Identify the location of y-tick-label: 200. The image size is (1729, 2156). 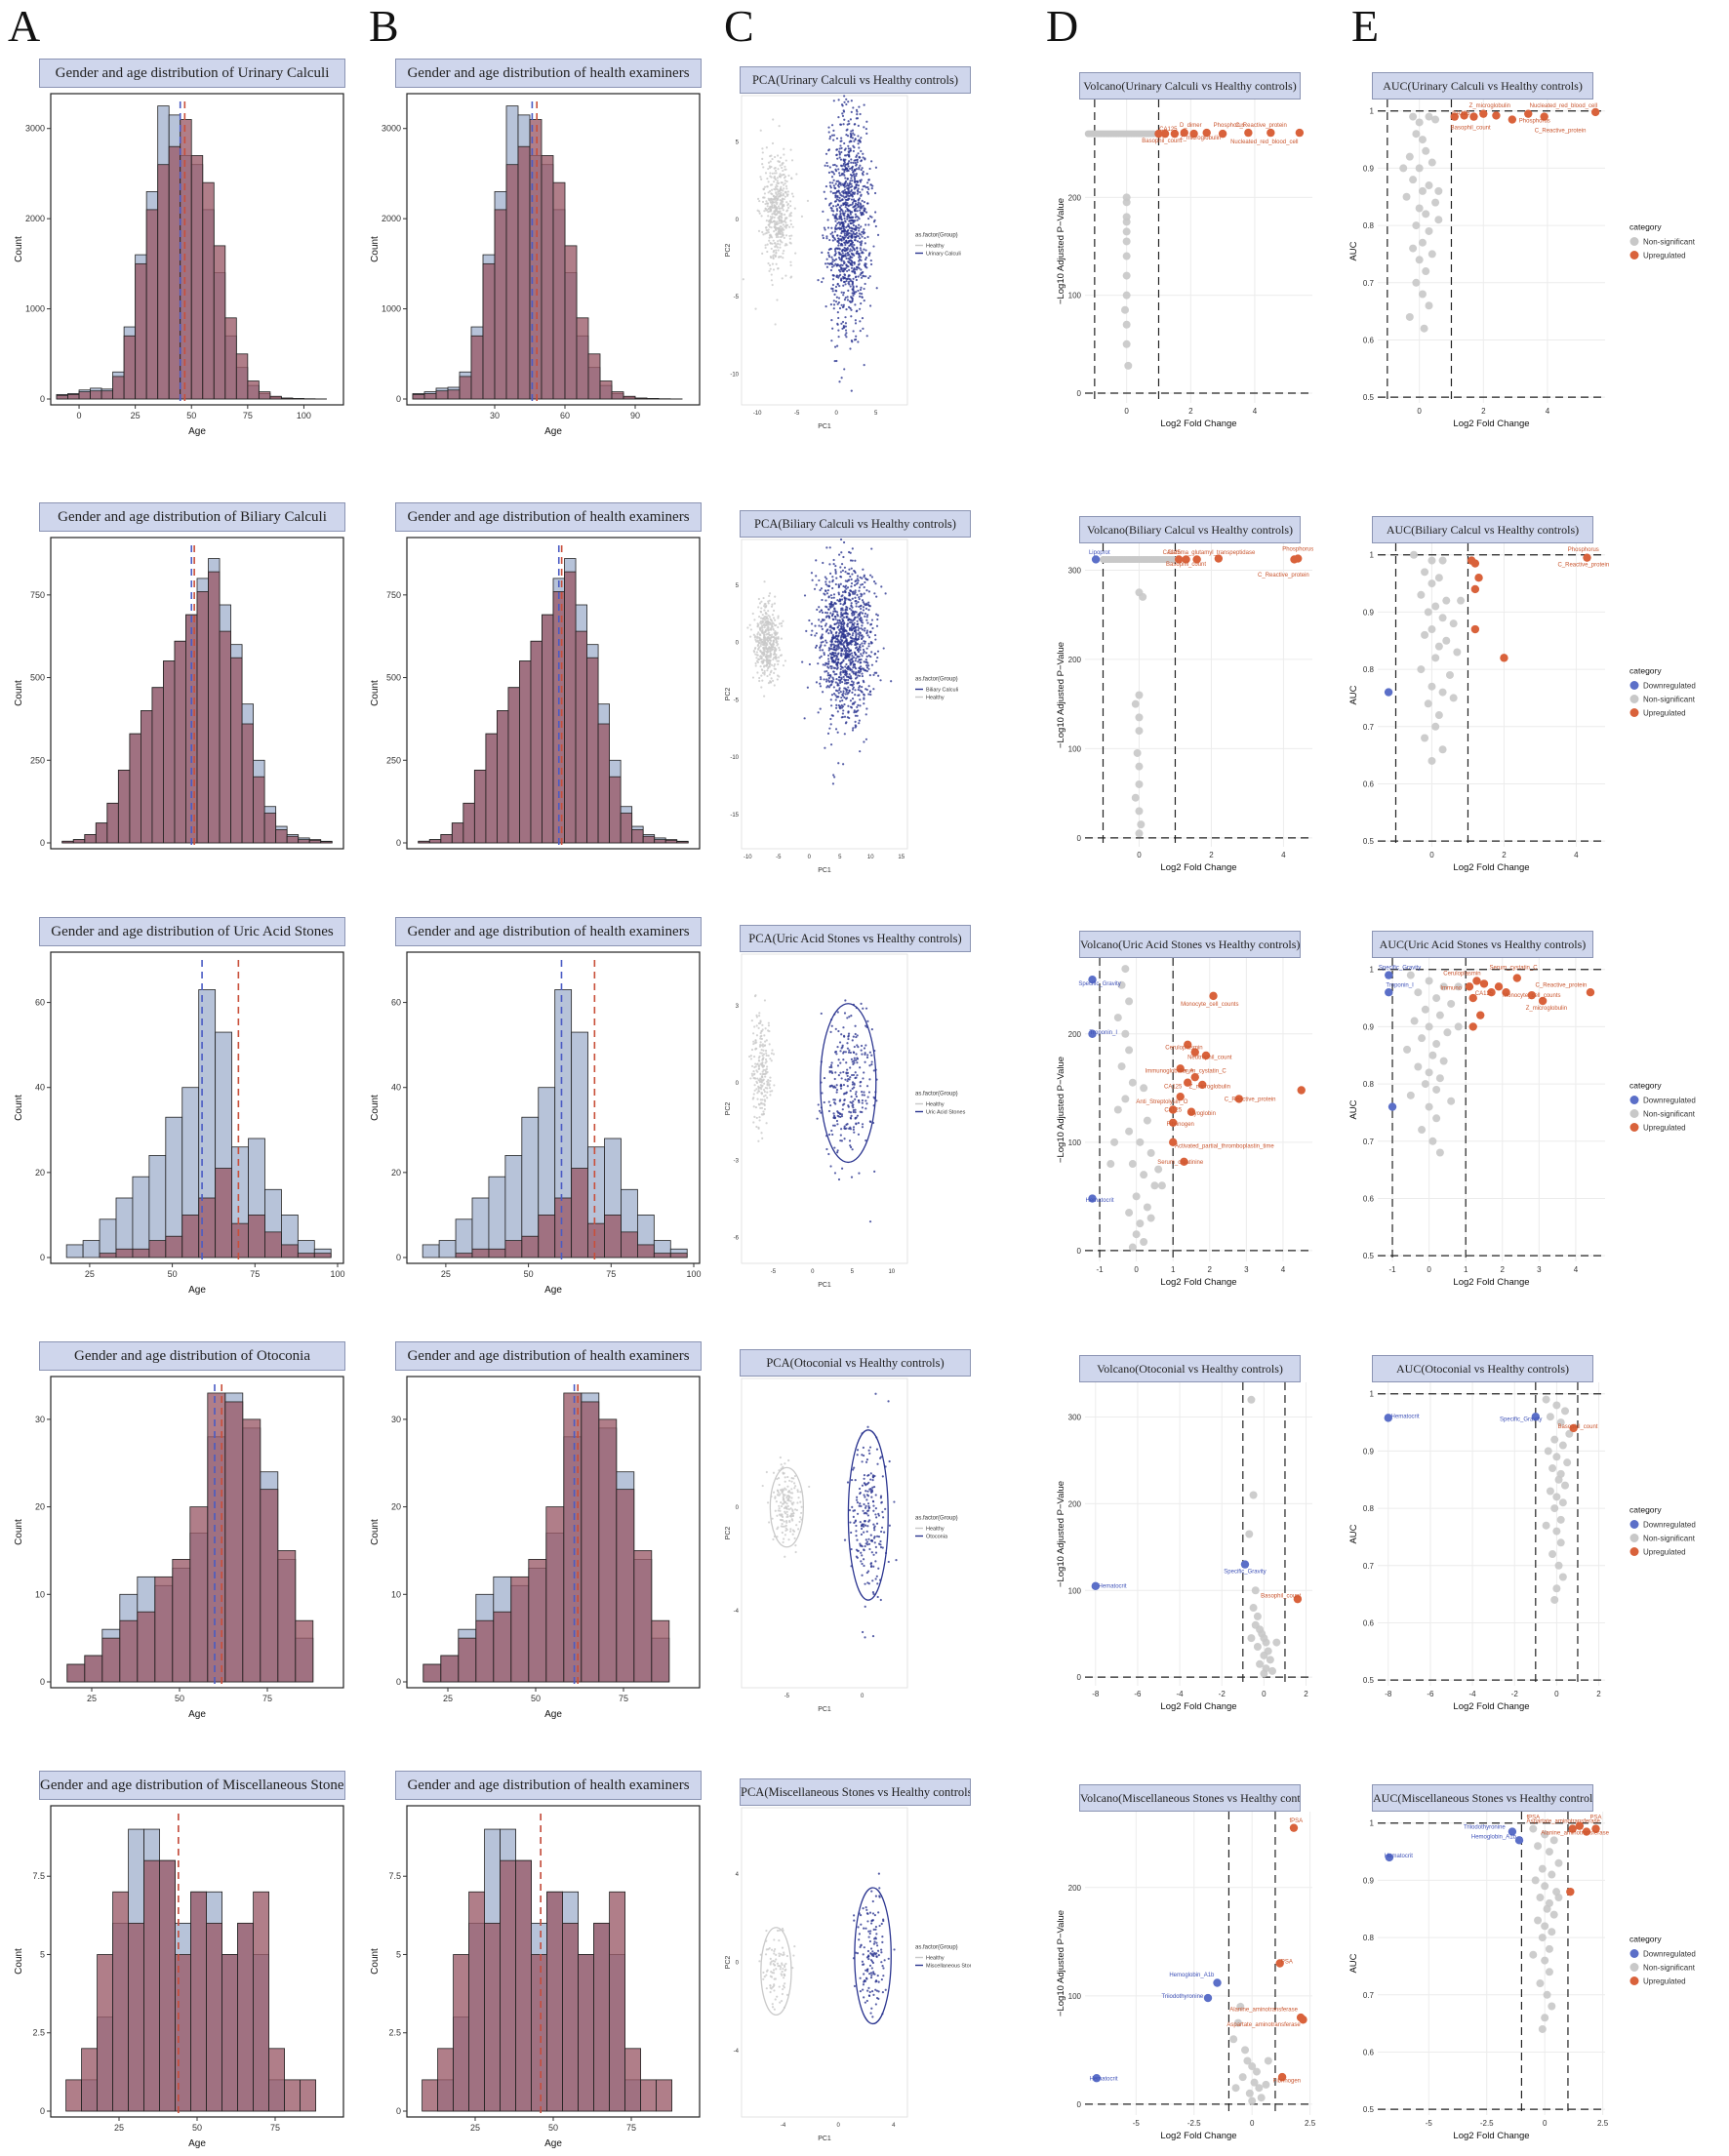
(1075, 197).